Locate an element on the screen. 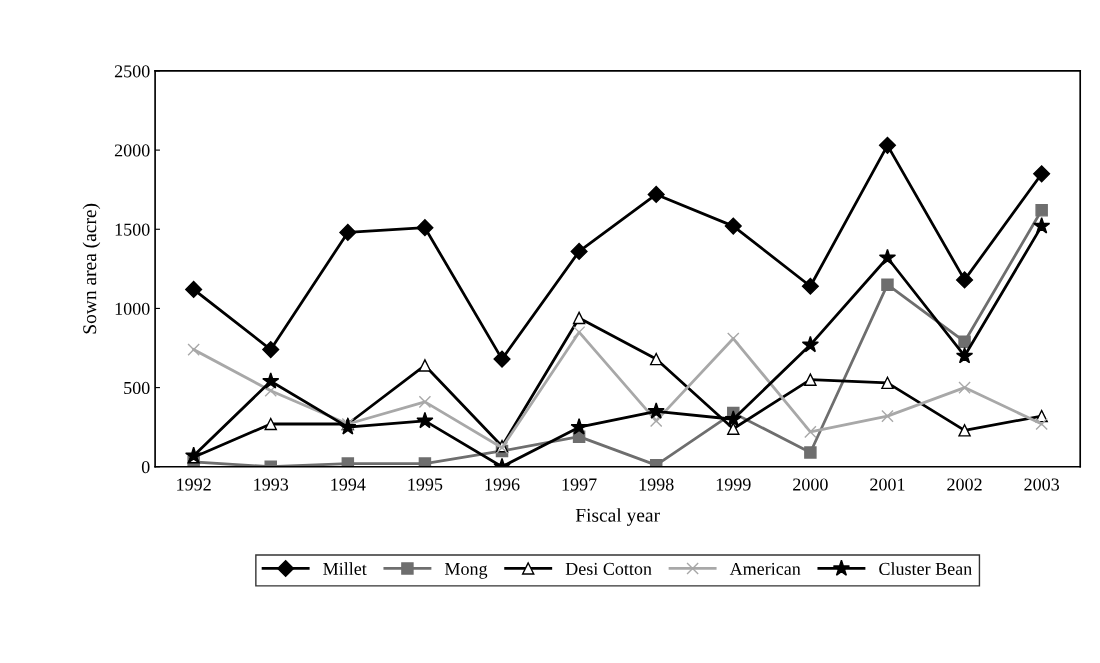  x-tick-label: 1998 is located at coordinates (656, 484).